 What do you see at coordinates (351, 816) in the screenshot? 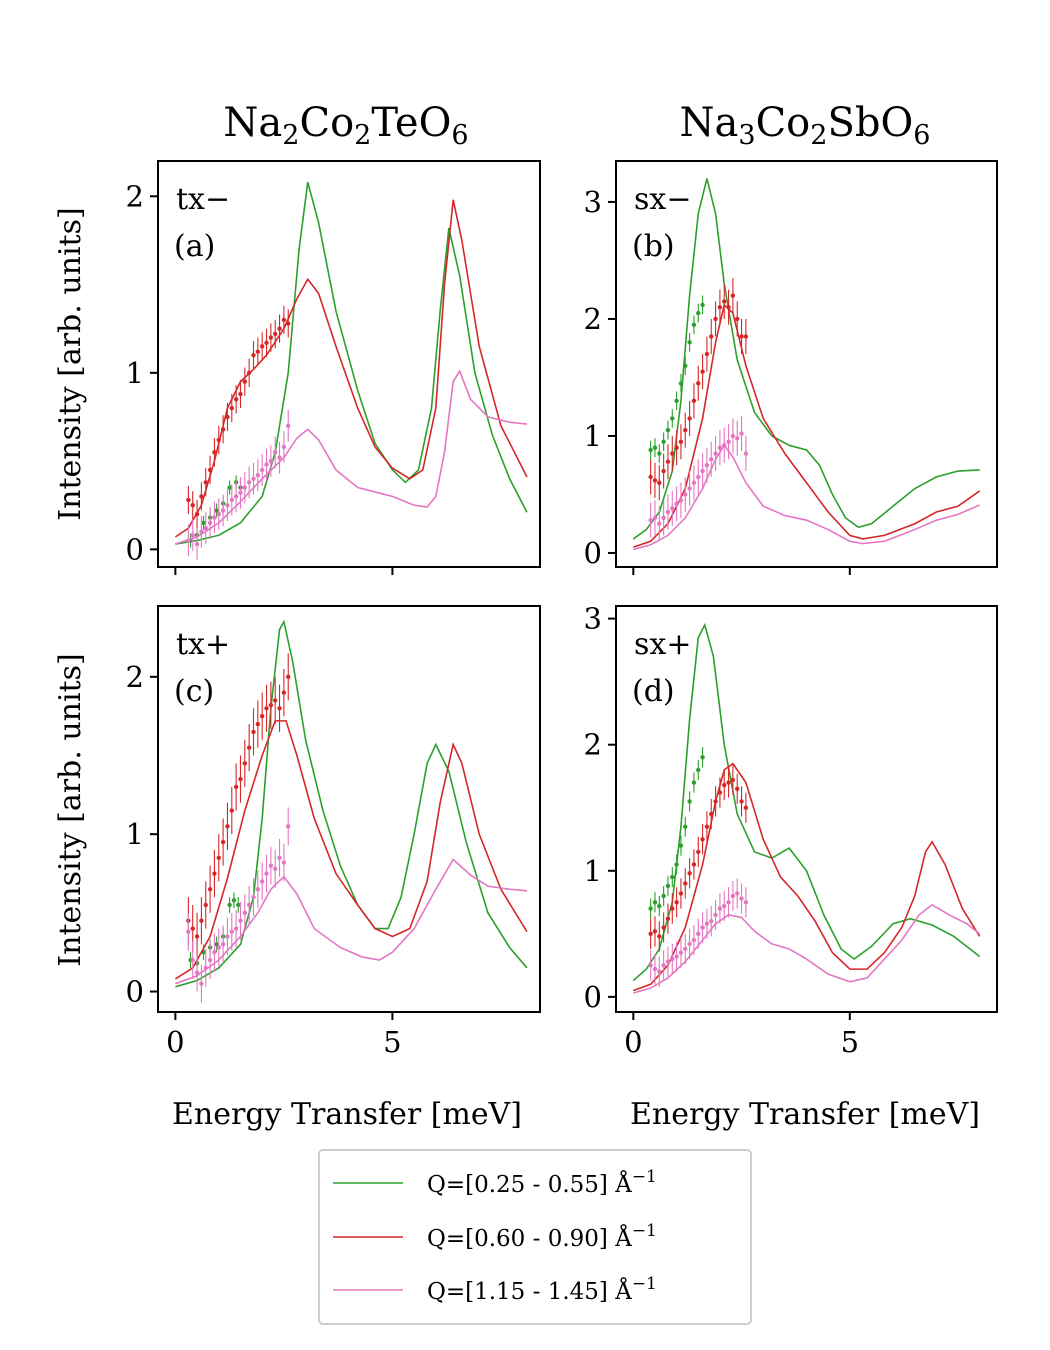
I see `series-red` at bounding box center [351, 816].